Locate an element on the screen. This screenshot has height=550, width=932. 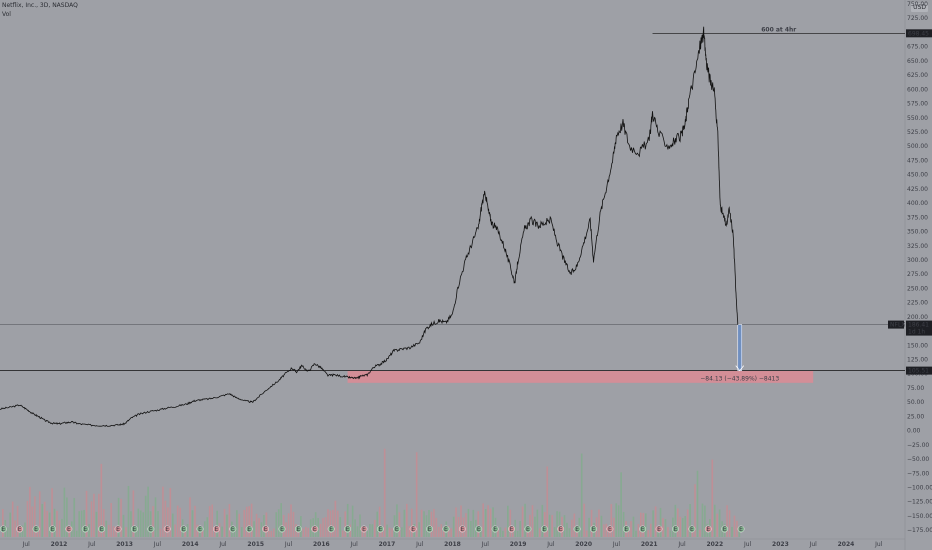
currency-badge: USD is located at coordinates (919, 7).